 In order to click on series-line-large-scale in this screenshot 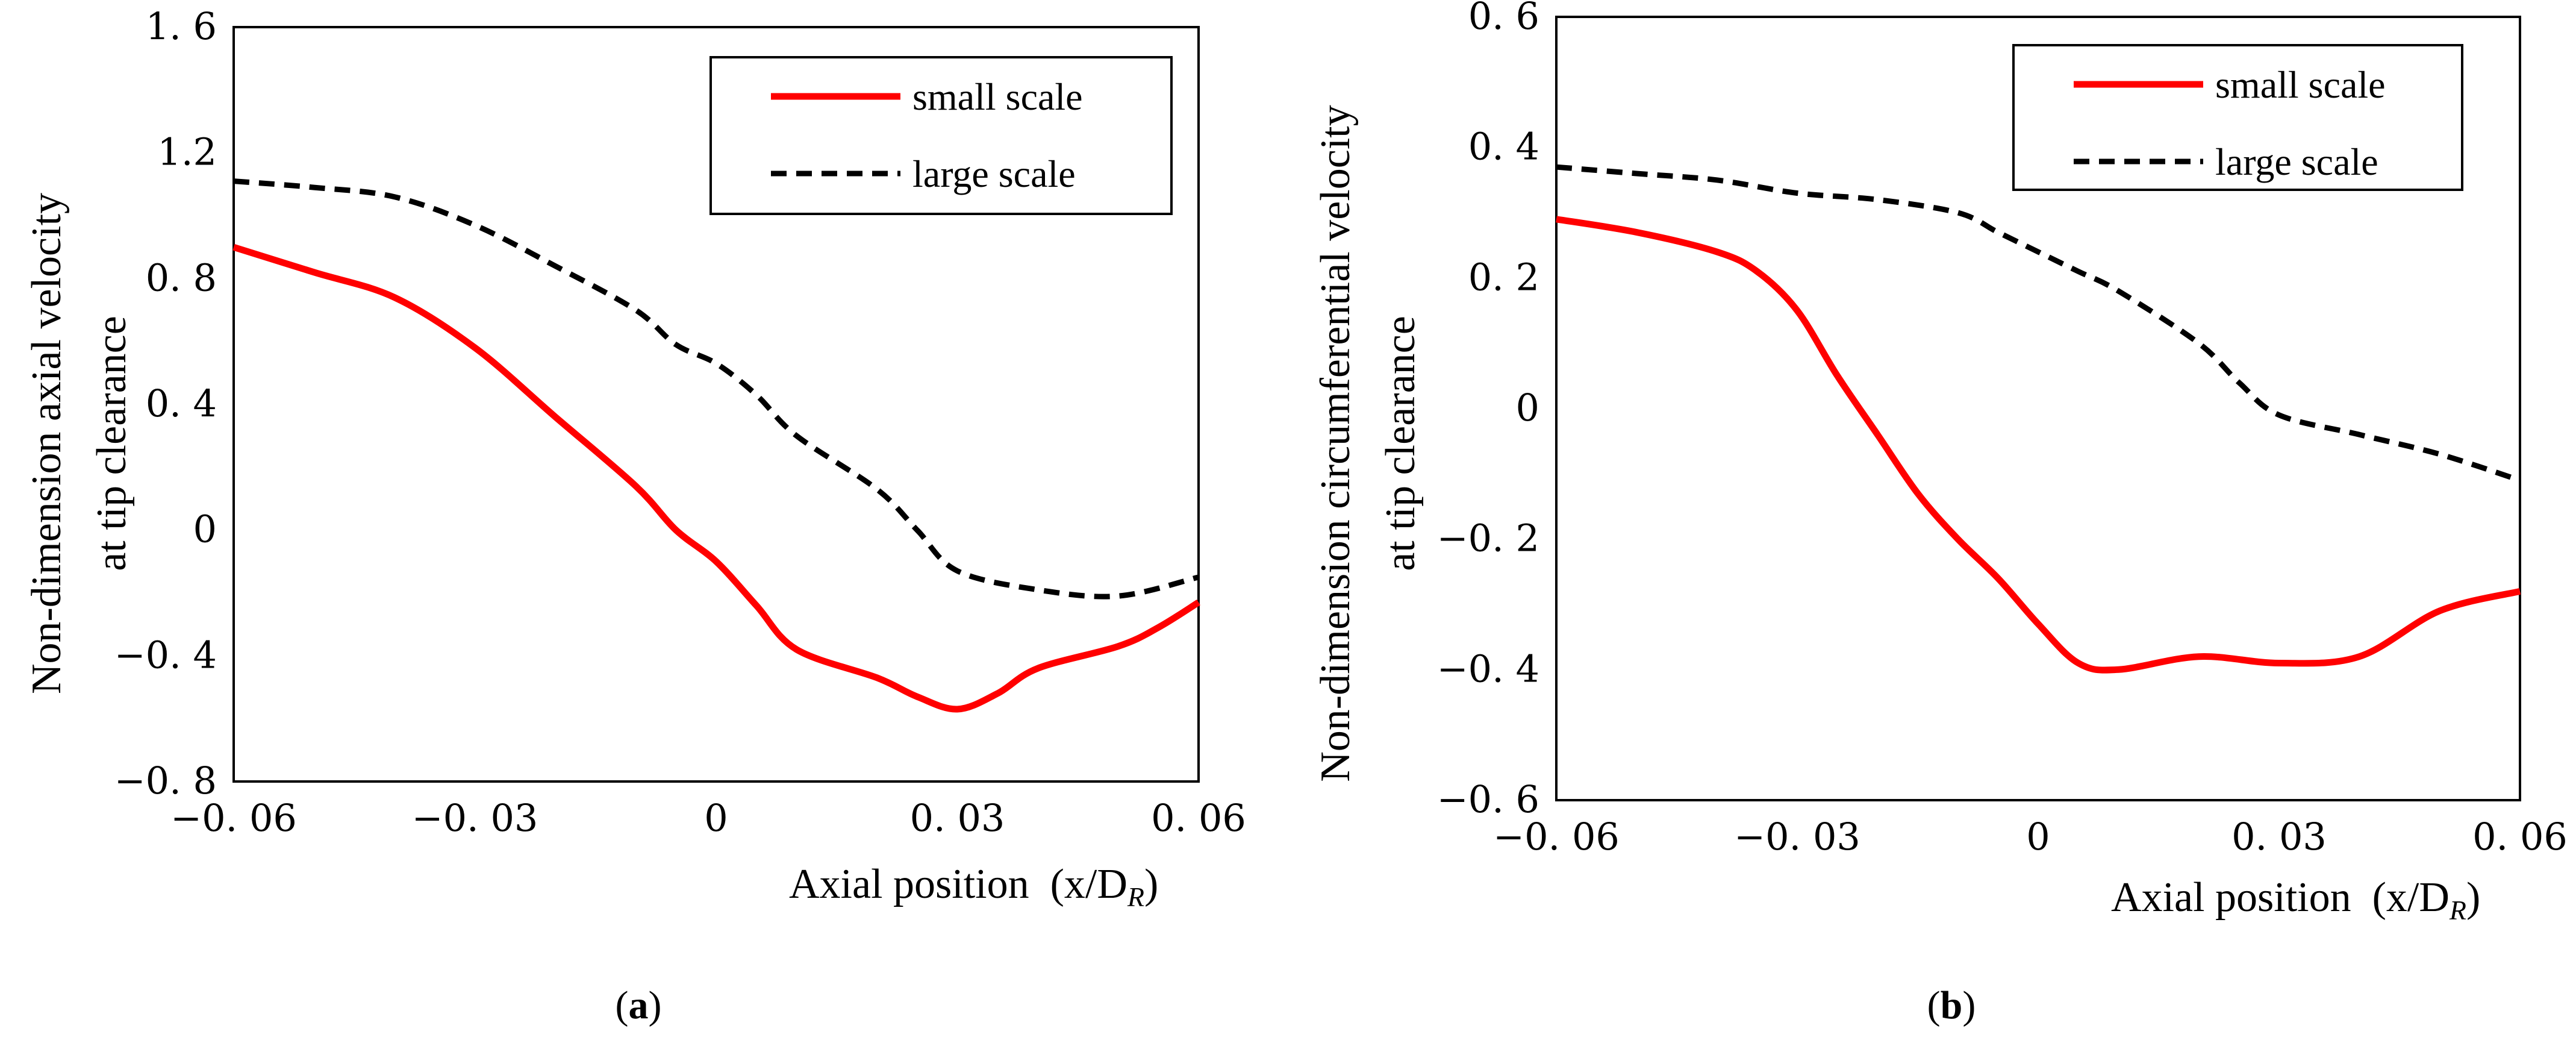, I will do `click(2038, 323)`.